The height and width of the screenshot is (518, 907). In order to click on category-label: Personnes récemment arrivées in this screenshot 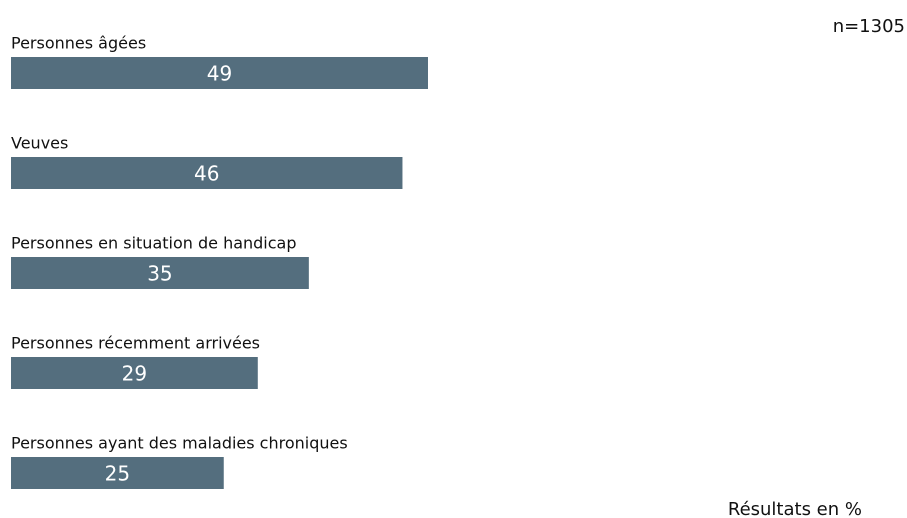, I will do `click(135, 343)`.